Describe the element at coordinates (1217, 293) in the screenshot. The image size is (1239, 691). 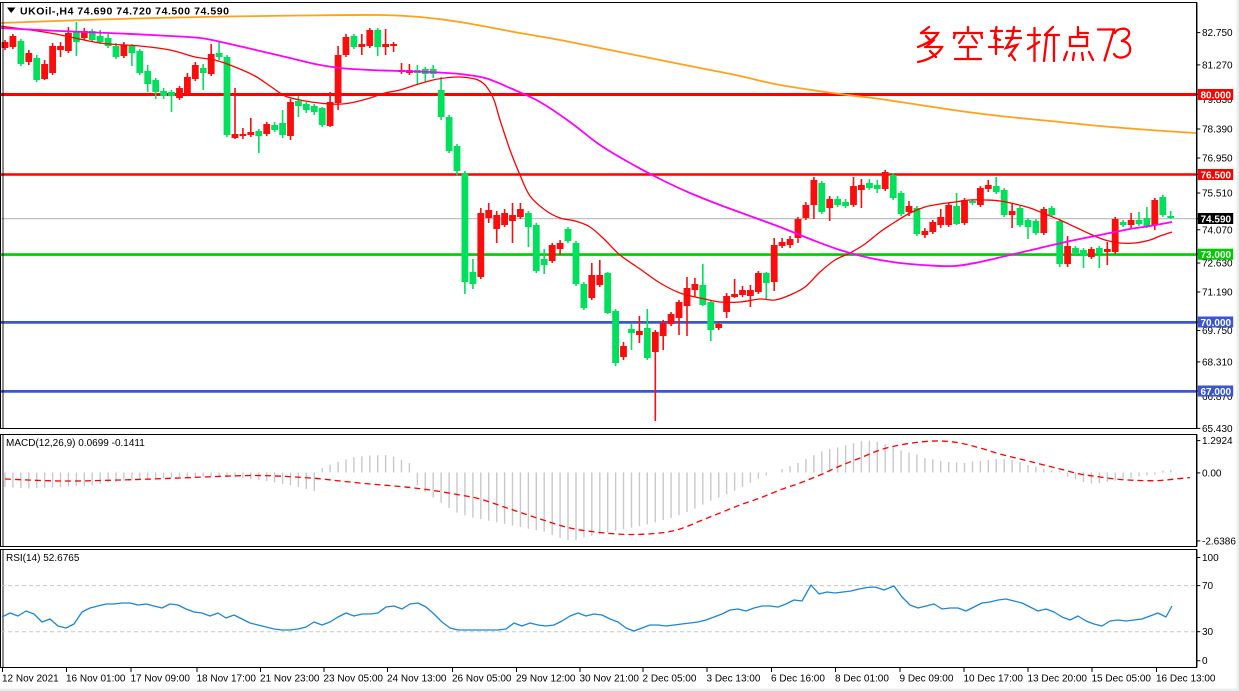
I see `svg-text: 71.190` at that location.